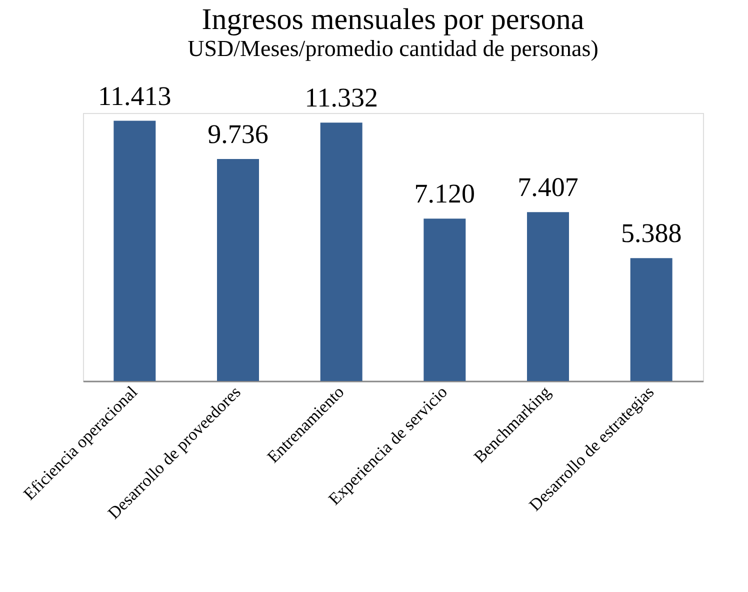 The width and height of the screenshot is (748, 592). Describe the element at coordinates (393, 19) in the screenshot. I see `chart-title: Ingresos mensuales por persona` at that location.